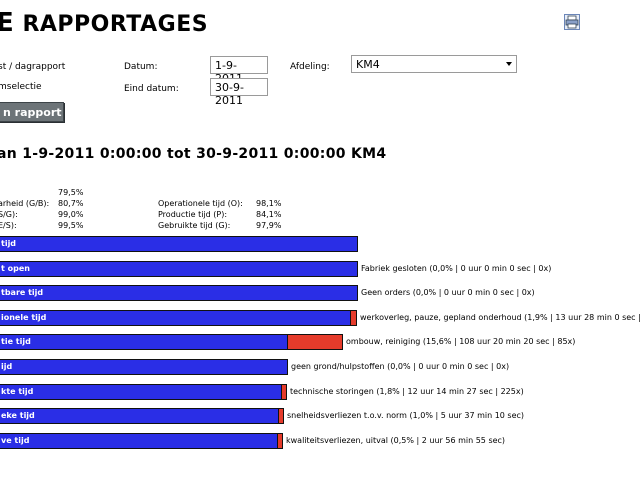 The image size is (640, 480). Describe the element at coordinates (33, 67) in the screenshot. I see `report-type-label: st / dagrapport` at that location.